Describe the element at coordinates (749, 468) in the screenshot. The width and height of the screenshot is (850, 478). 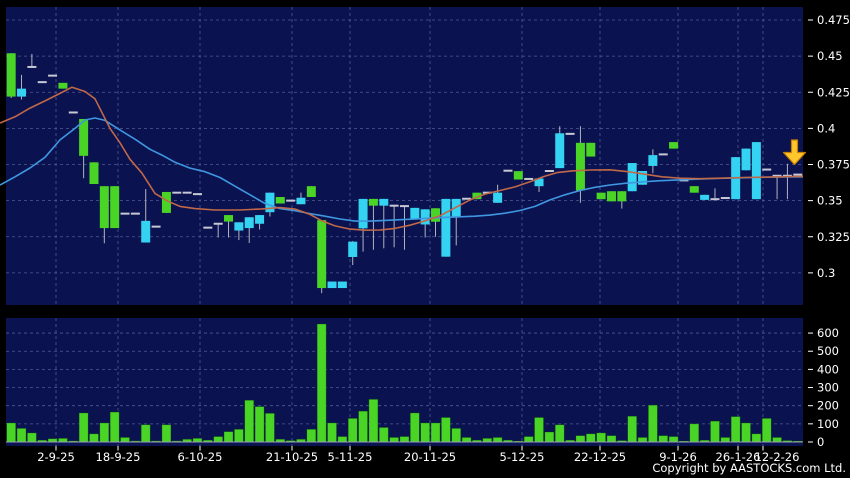
I see `copyright-label: Copyright by AASTOCKS.com Ltd.` at that location.